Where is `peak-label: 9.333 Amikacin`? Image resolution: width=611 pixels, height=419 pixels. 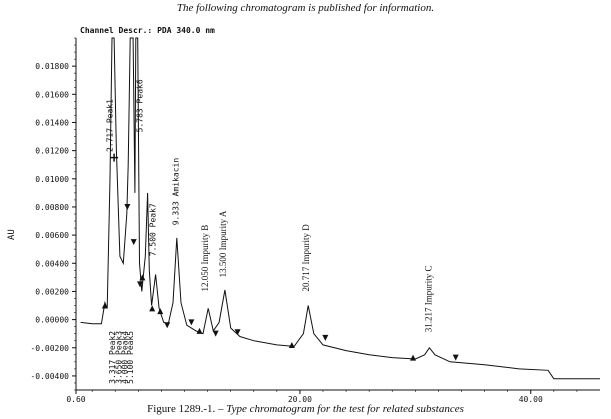
peak-label: 9.333 Amikacin is located at coordinates (176, 192).